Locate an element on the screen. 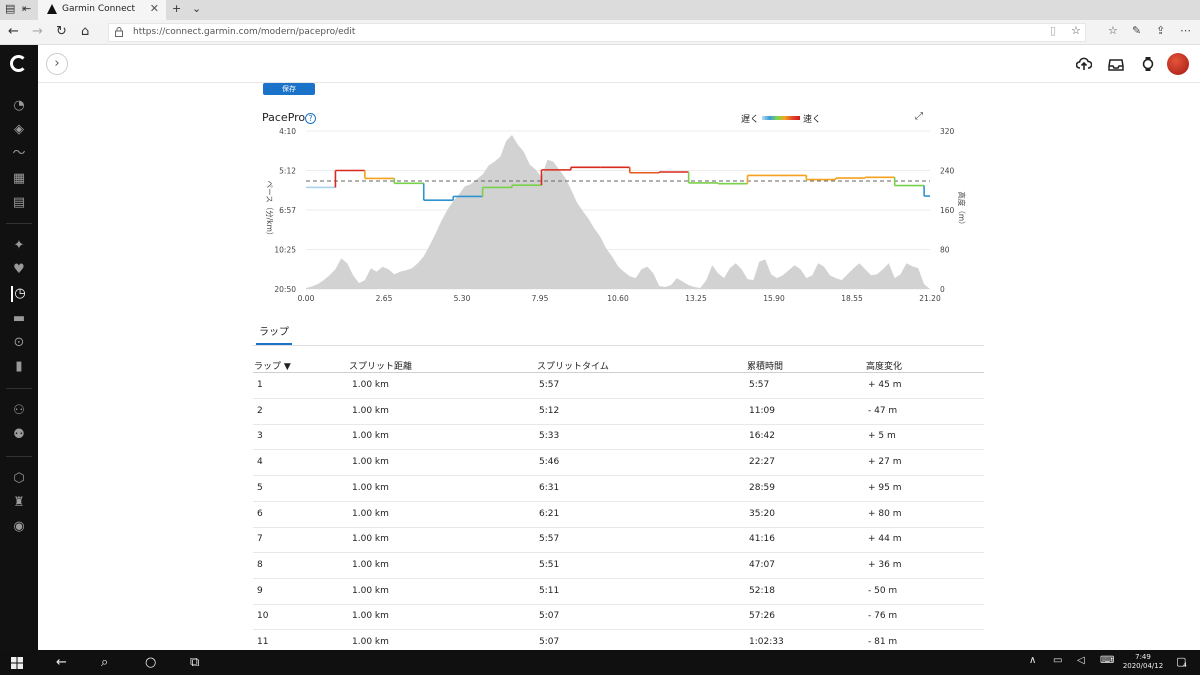 This screenshot has width=1200, height=675. cumulative-time: 52:18 is located at coordinates (762, 590).